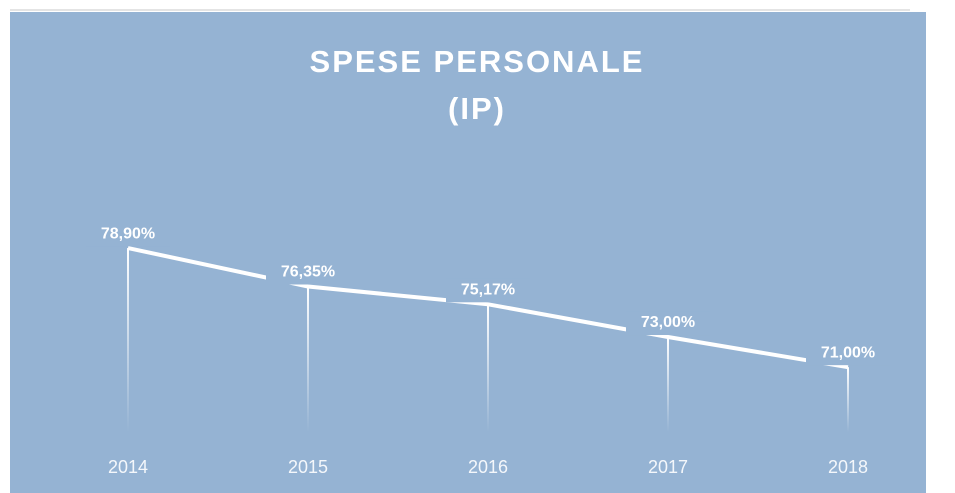 The image size is (955, 493). What do you see at coordinates (488, 467) in the screenshot?
I see `x-tick-label: 2016` at bounding box center [488, 467].